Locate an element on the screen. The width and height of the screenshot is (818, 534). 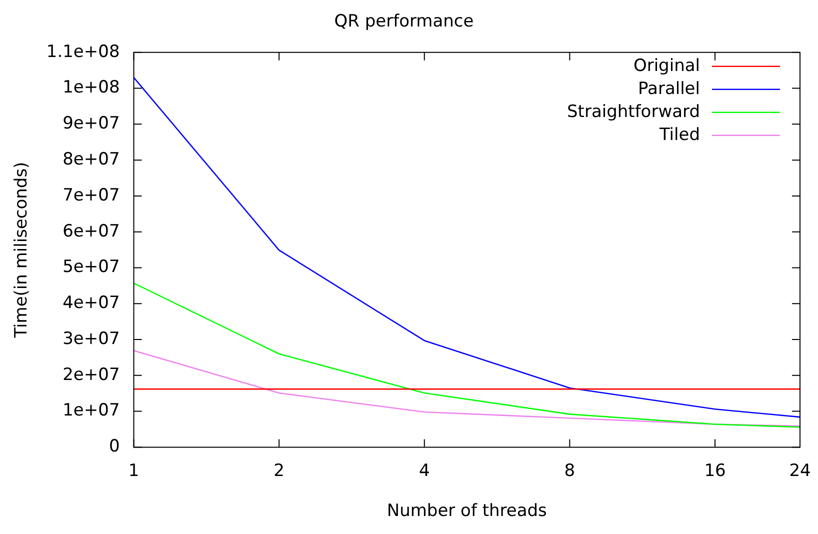
legend-label: Straightforward is located at coordinates (633, 112).